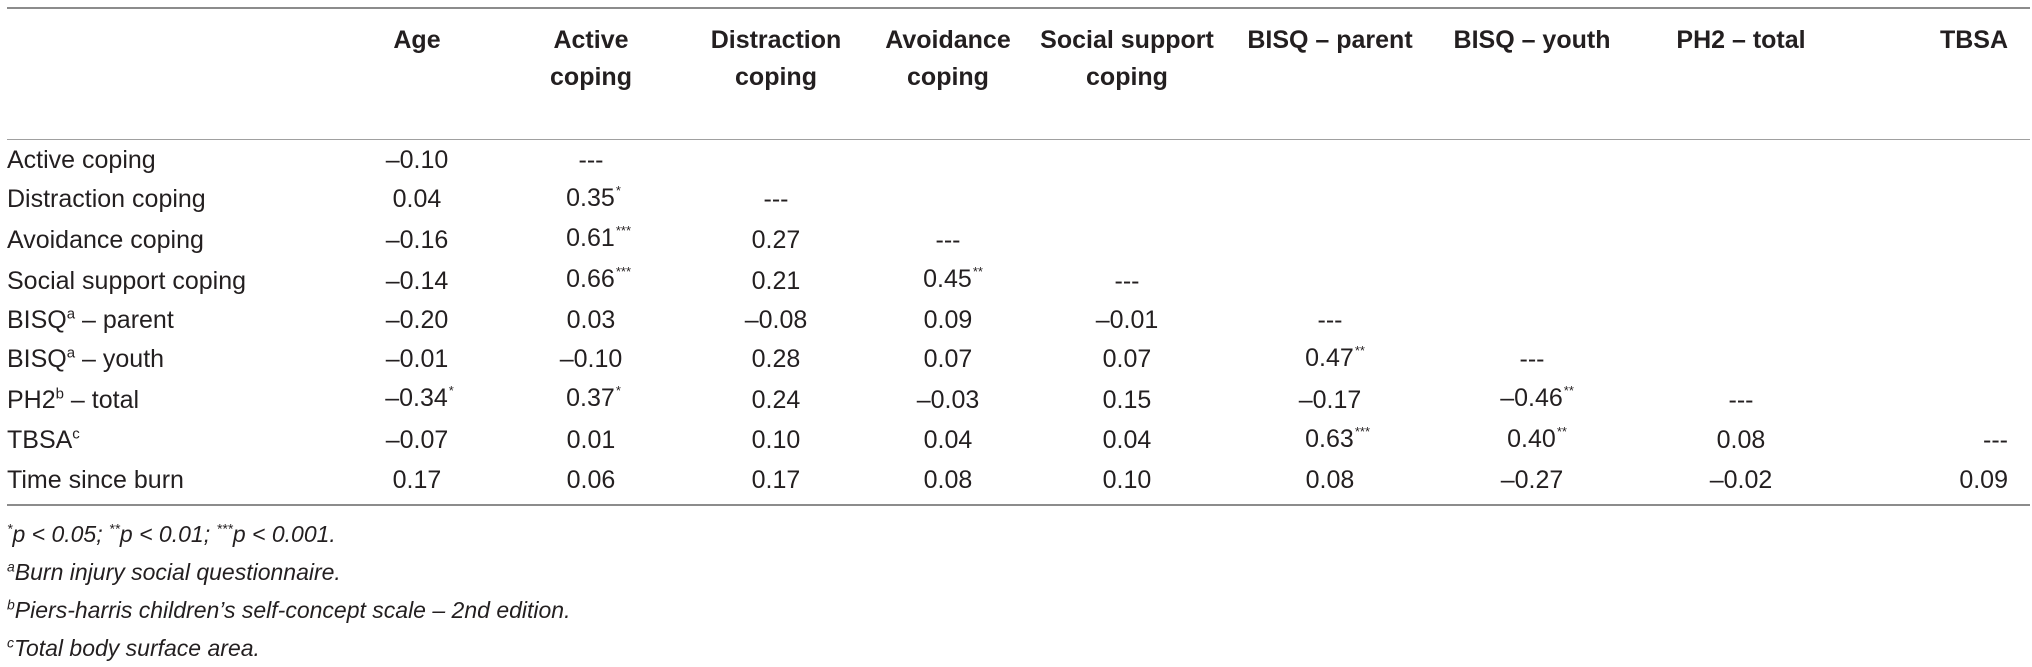  I want to click on row-label-suffix: – total, so click(101, 399).